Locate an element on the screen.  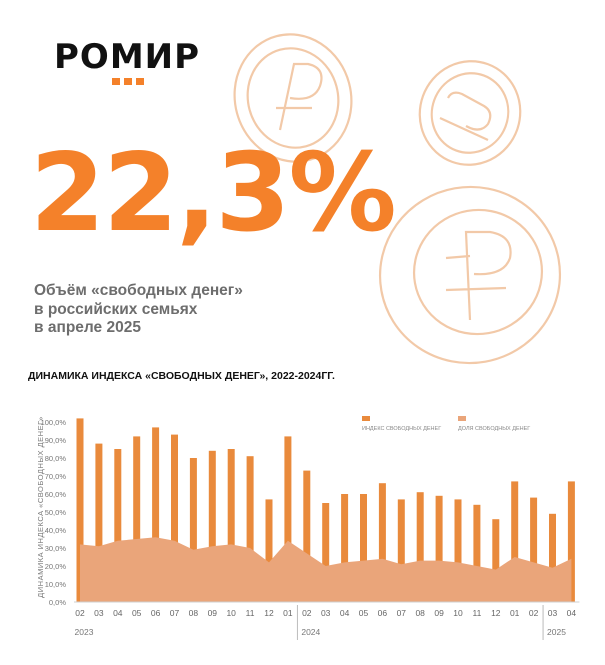
y-tick-label: 90,0% is located at coordinates (56, 440).